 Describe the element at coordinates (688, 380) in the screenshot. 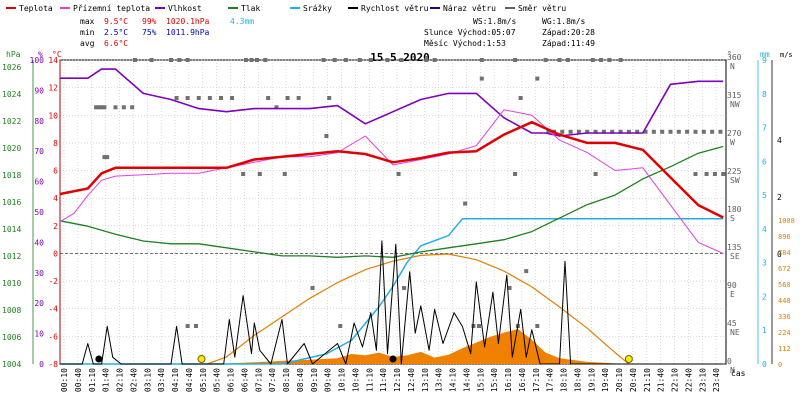

I see `tick-x: 22:40` at that location.